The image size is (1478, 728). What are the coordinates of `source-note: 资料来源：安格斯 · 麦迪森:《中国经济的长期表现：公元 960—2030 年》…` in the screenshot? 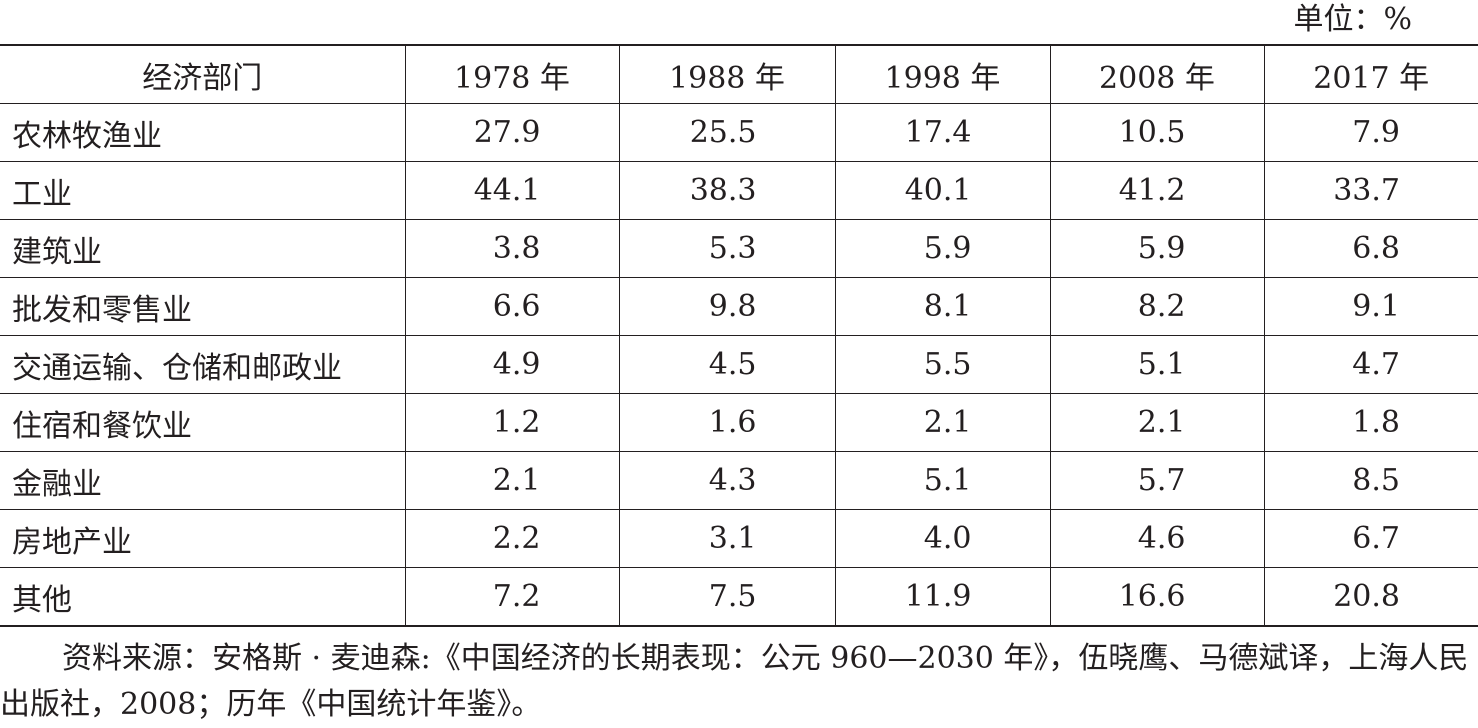 It's located at (734, 681).